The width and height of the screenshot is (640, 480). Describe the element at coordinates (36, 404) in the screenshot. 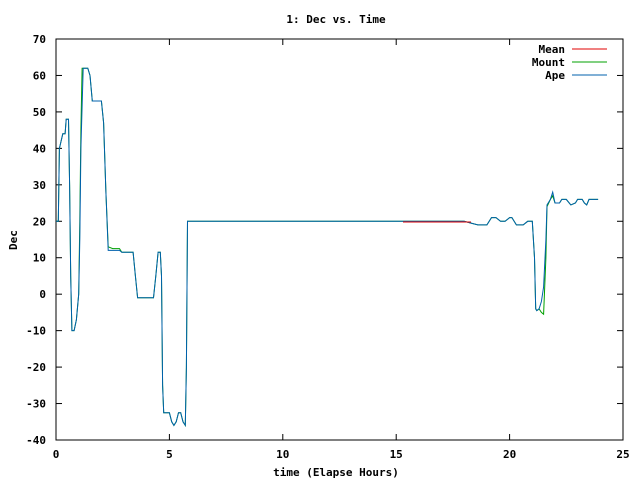

I see `y-tick-label: -30` at that location.